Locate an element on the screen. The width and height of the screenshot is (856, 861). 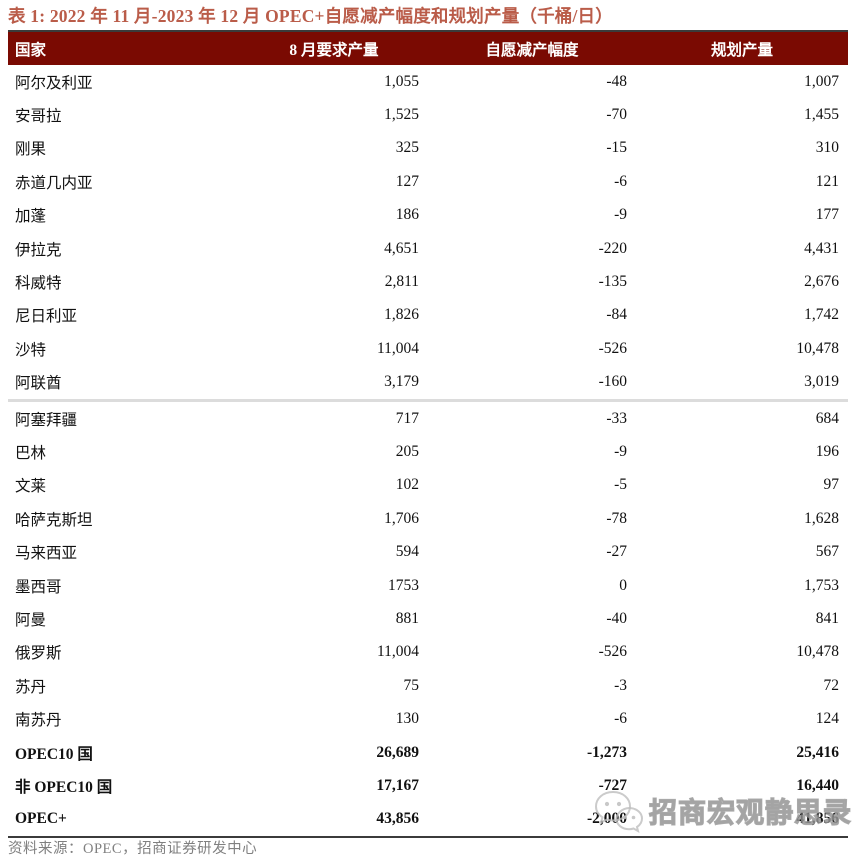
value-cell: -84 is located at coordinates (532, 315).